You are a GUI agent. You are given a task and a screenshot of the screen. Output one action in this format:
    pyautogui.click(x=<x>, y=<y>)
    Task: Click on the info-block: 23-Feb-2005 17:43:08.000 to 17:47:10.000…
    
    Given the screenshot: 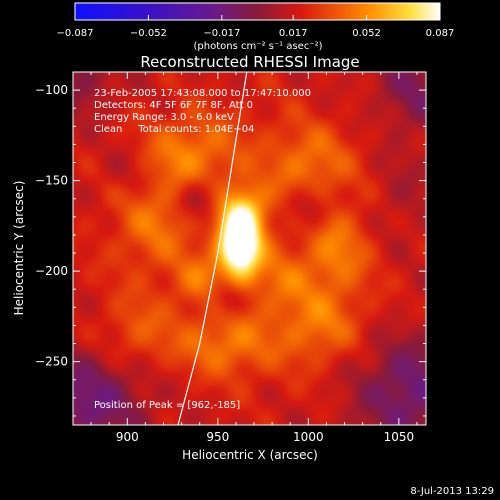 What is the action you would take?
    pyautogui.click(x=202, y=111)
    